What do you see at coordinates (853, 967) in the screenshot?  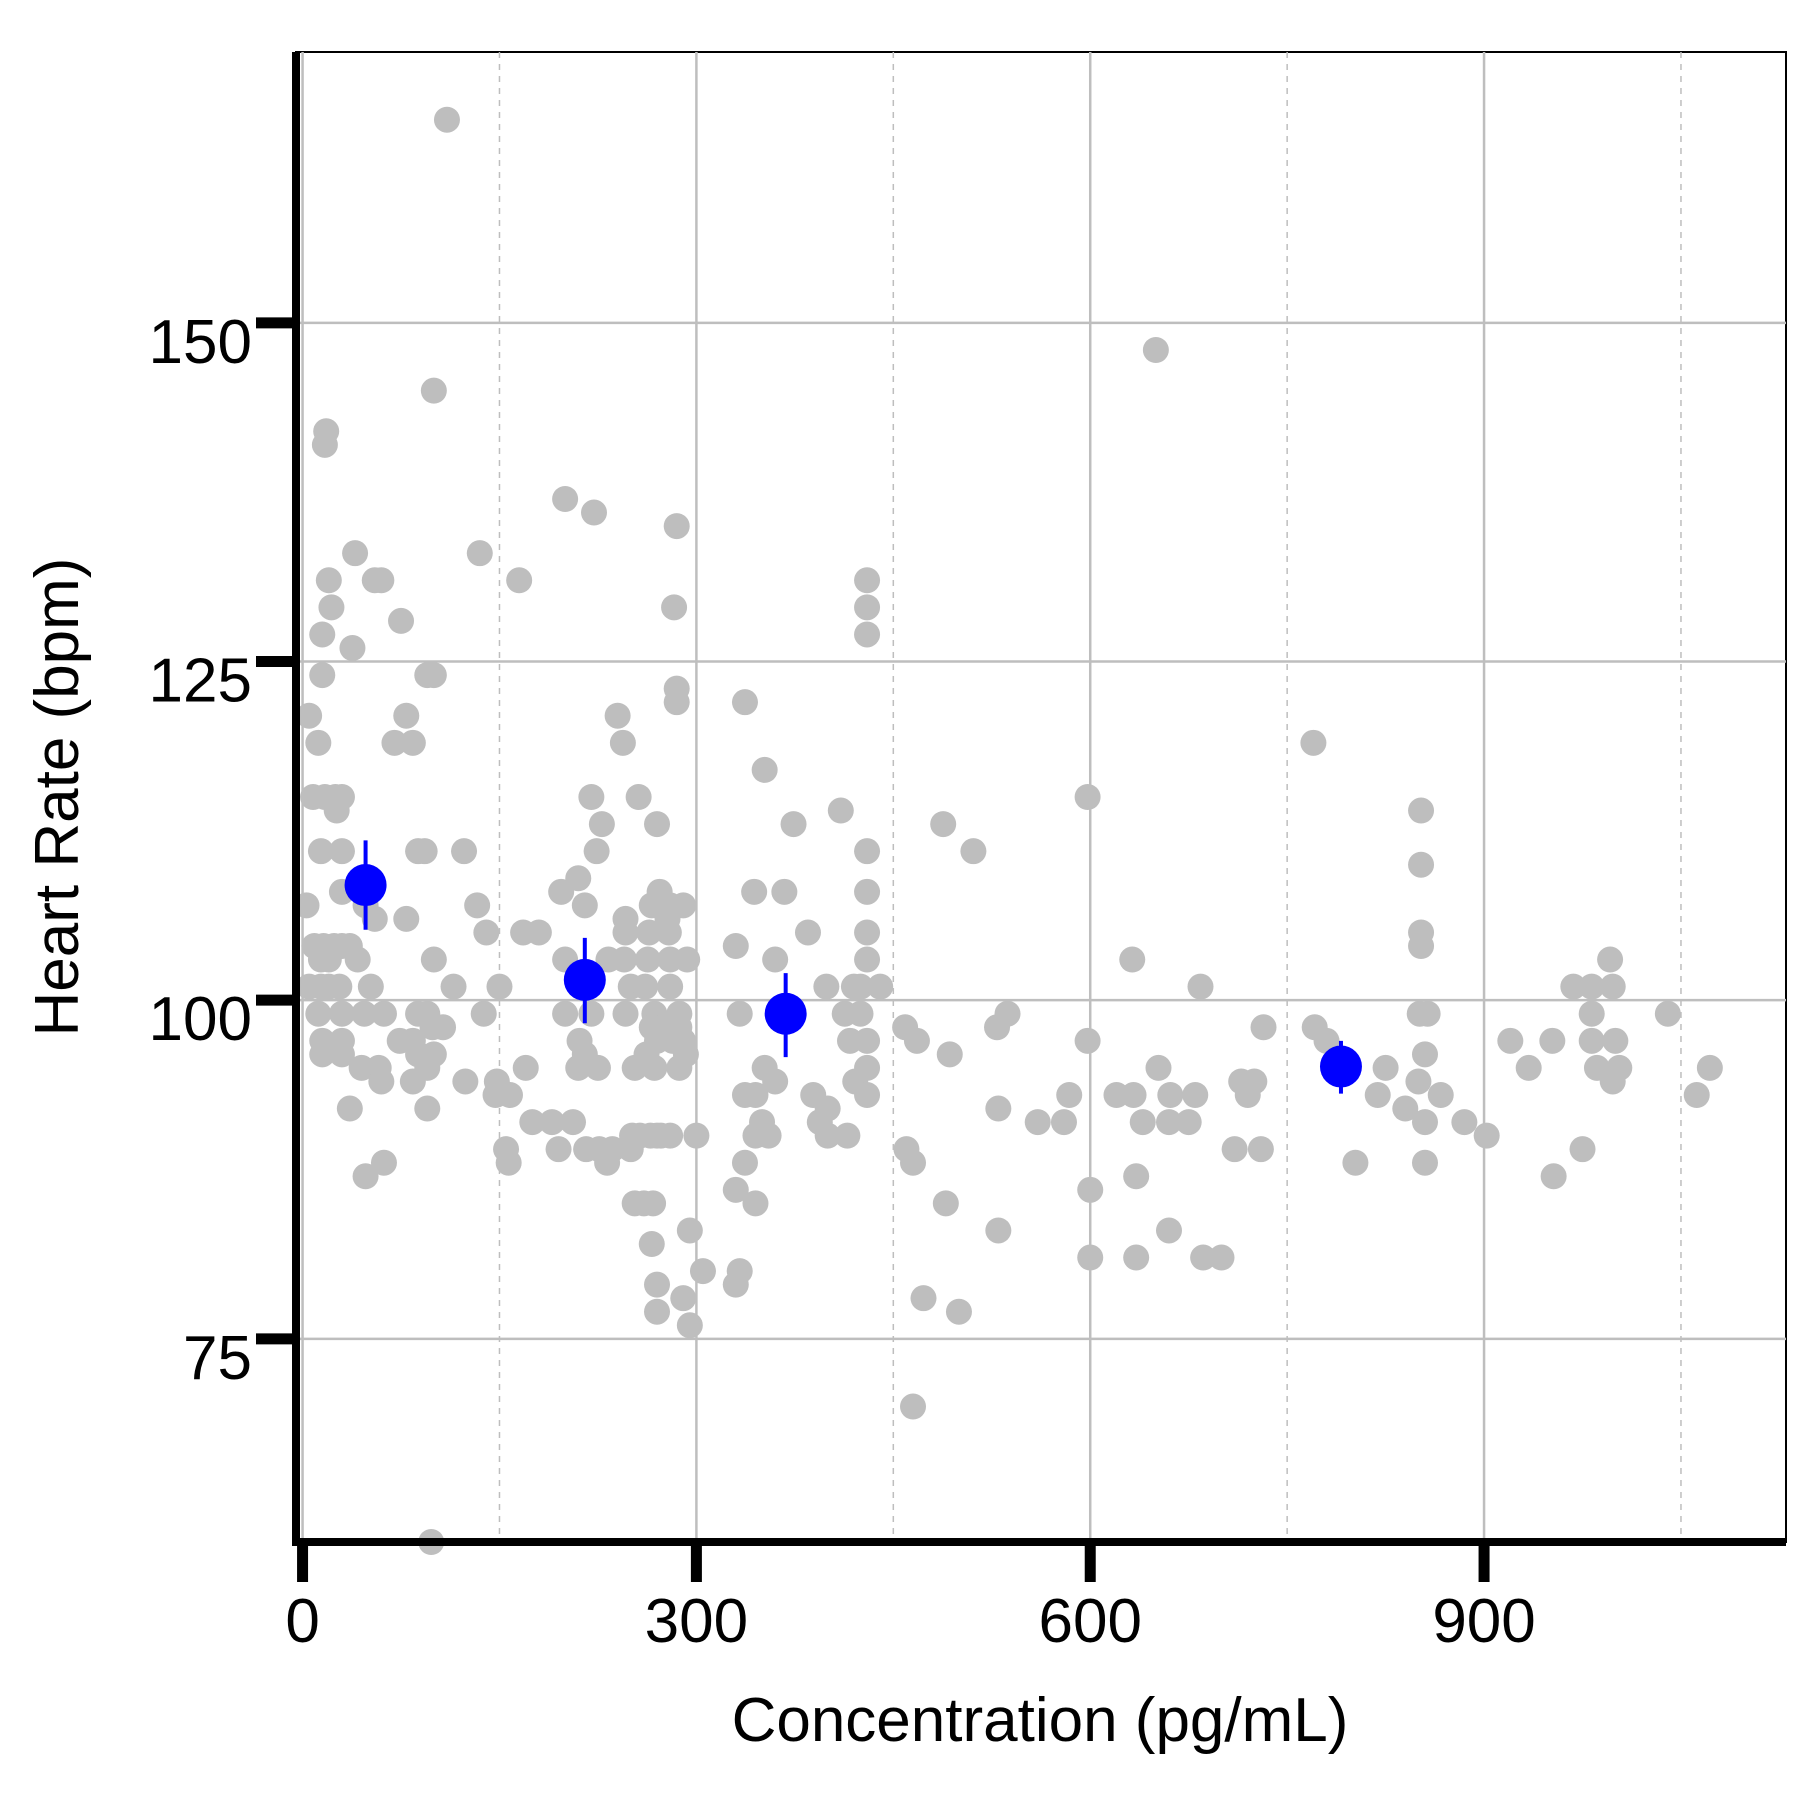 I see `summary-points` at bounding box center [853, 967].